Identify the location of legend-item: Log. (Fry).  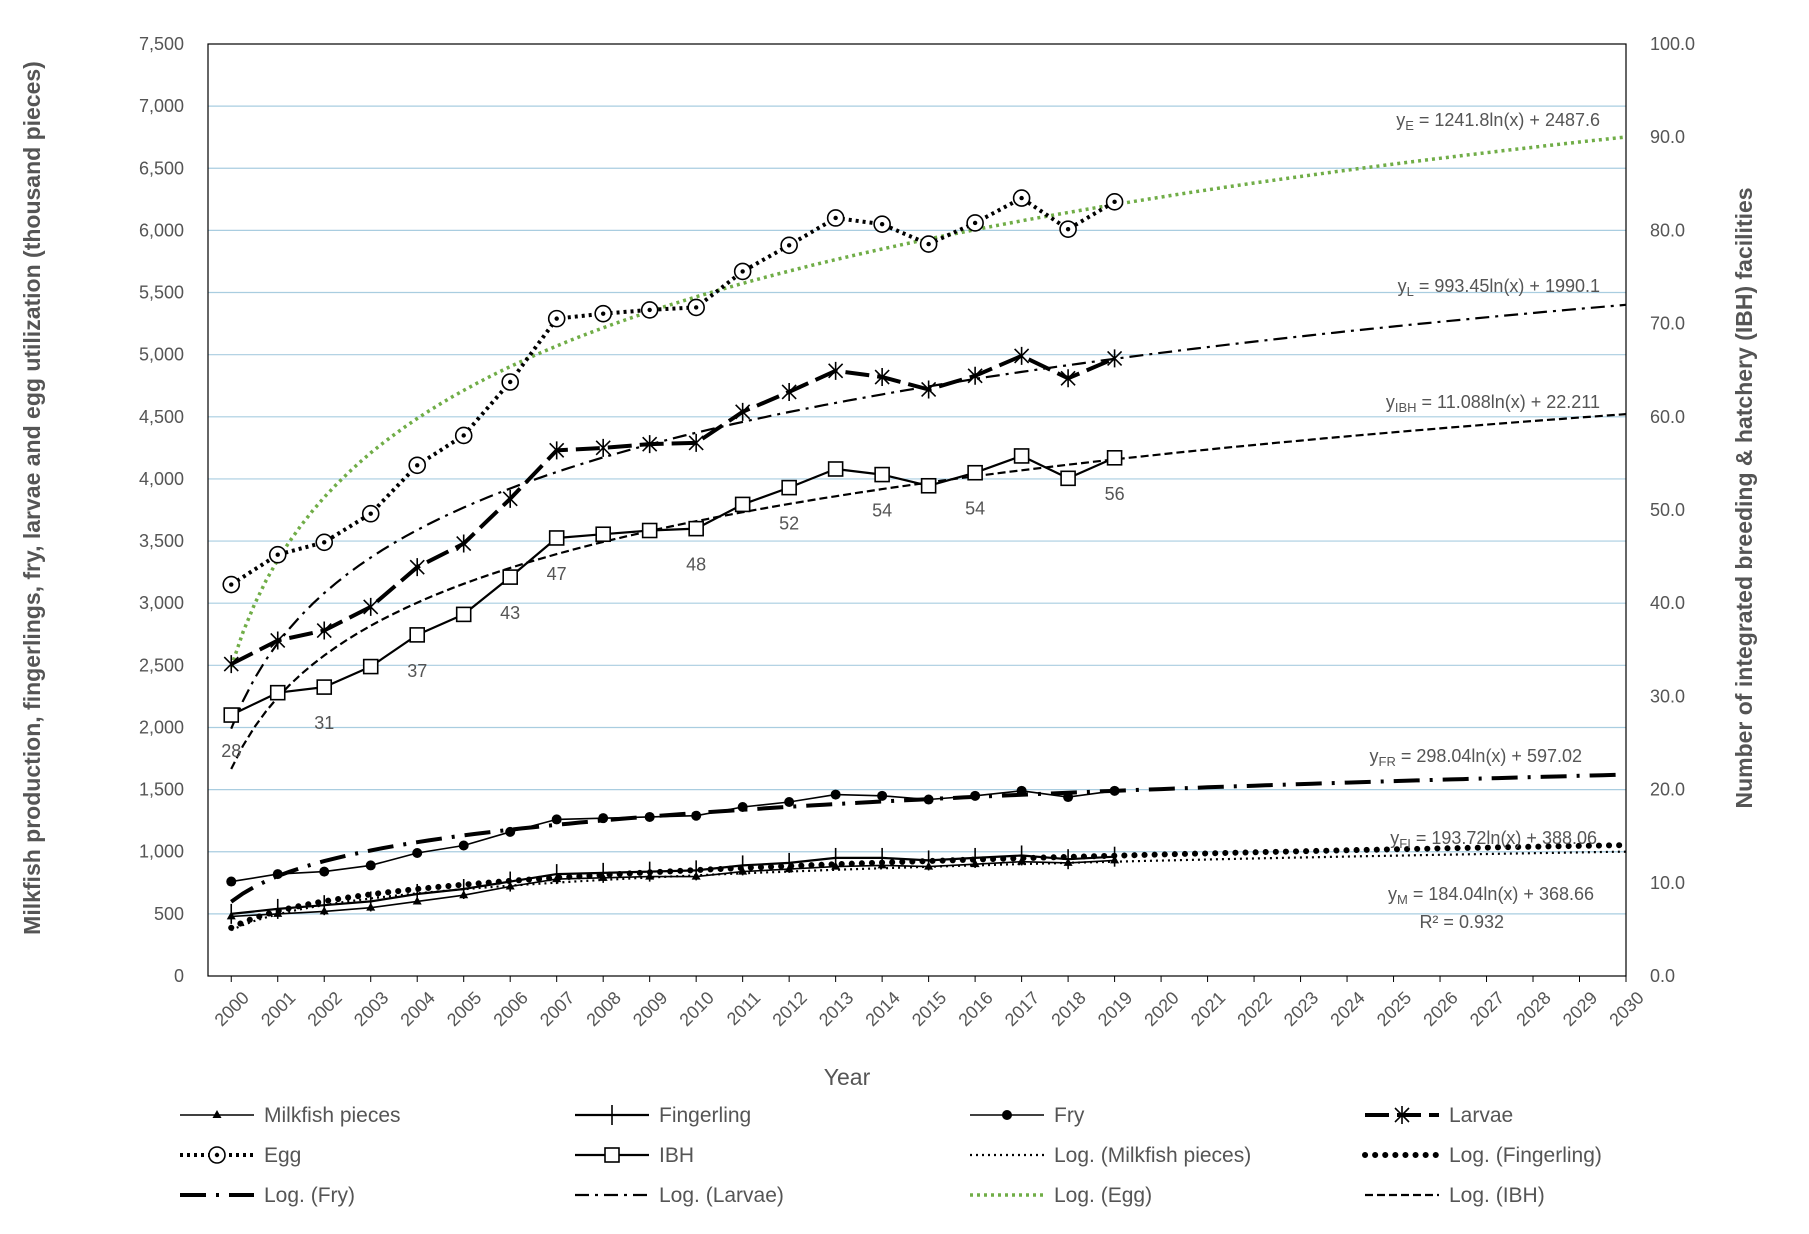
(267, 1195).